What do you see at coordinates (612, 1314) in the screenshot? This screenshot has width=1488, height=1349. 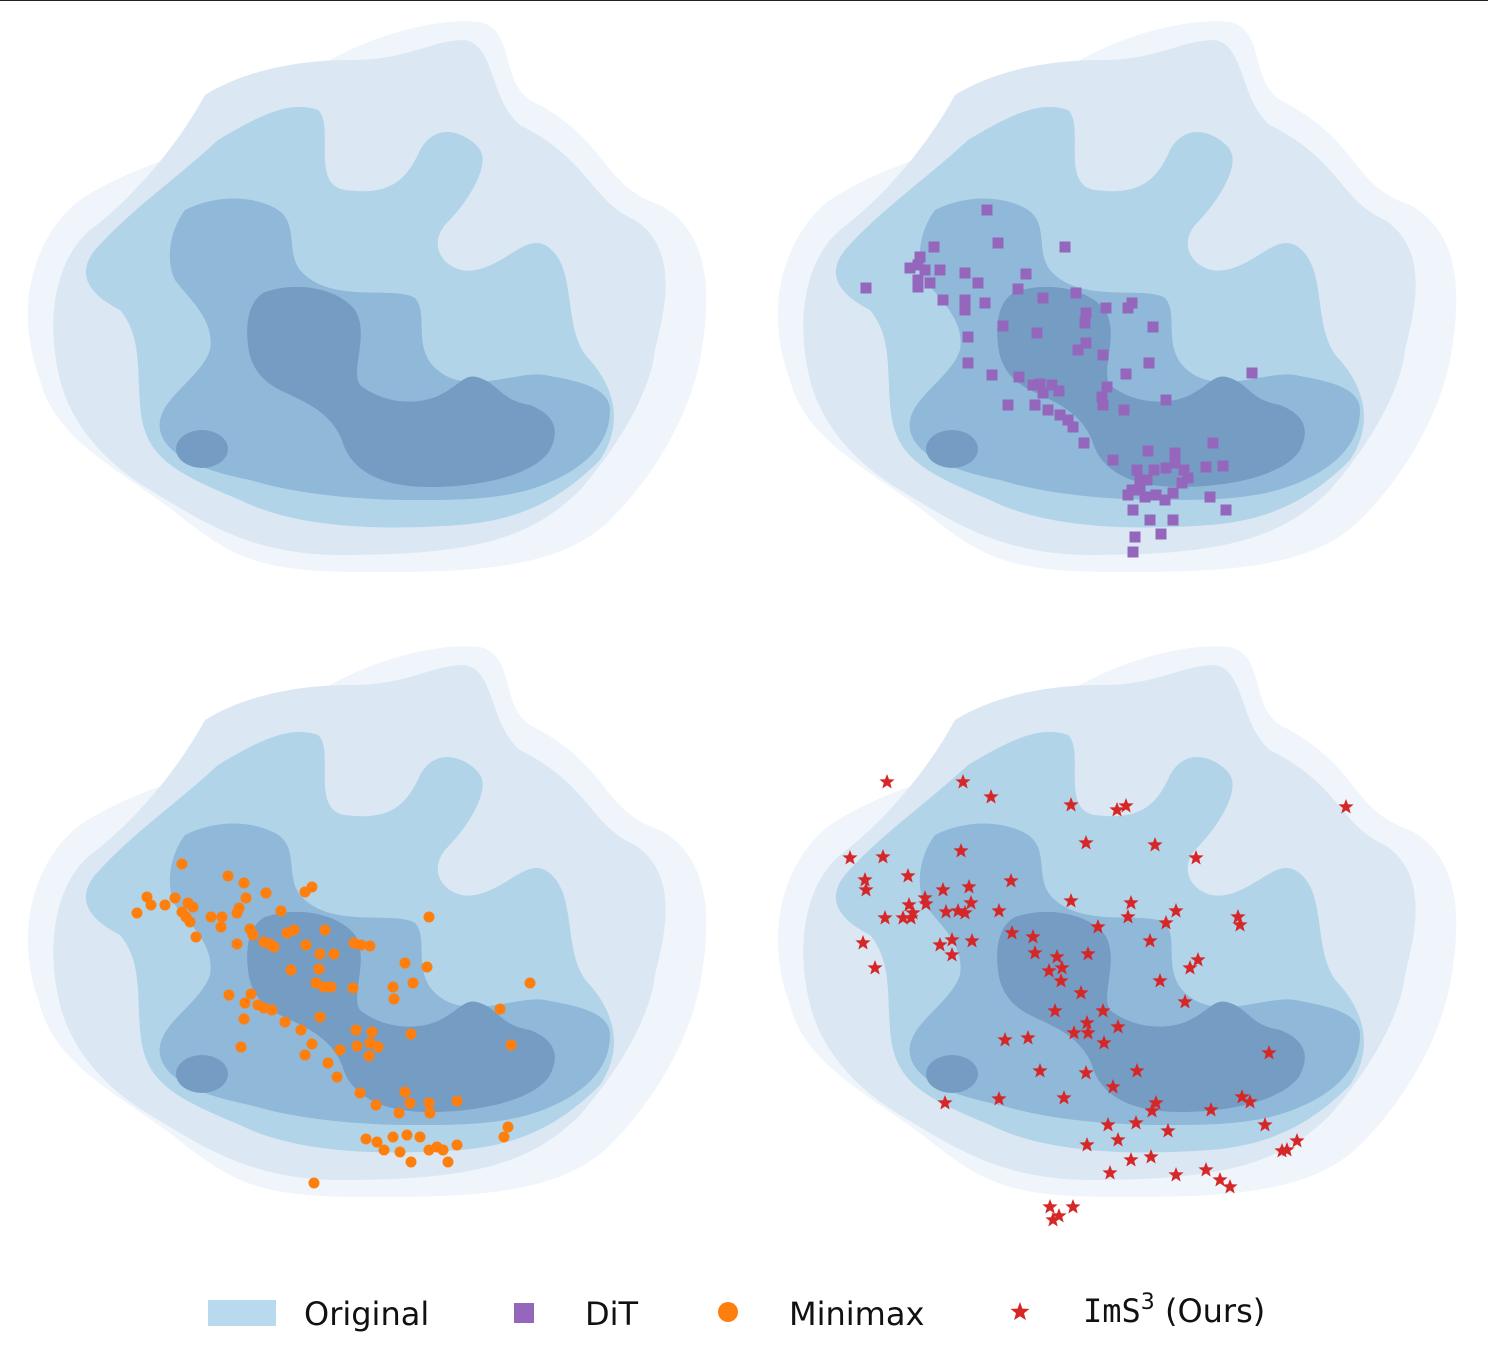 I see `legend-dit-label: DiT` at bounding box center [612, 1314].